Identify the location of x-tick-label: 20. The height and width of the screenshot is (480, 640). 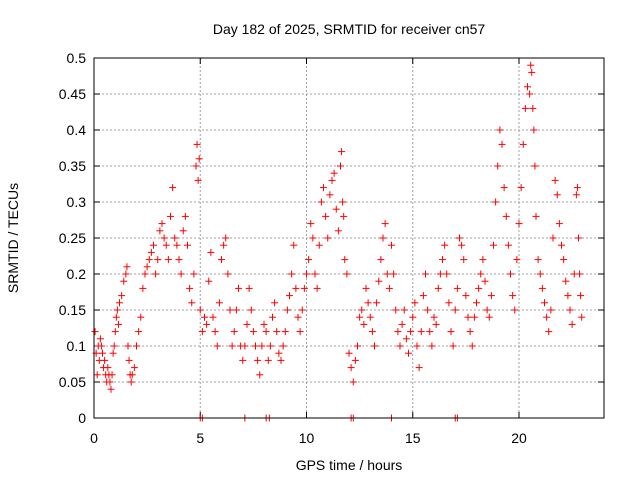
(519, 438).